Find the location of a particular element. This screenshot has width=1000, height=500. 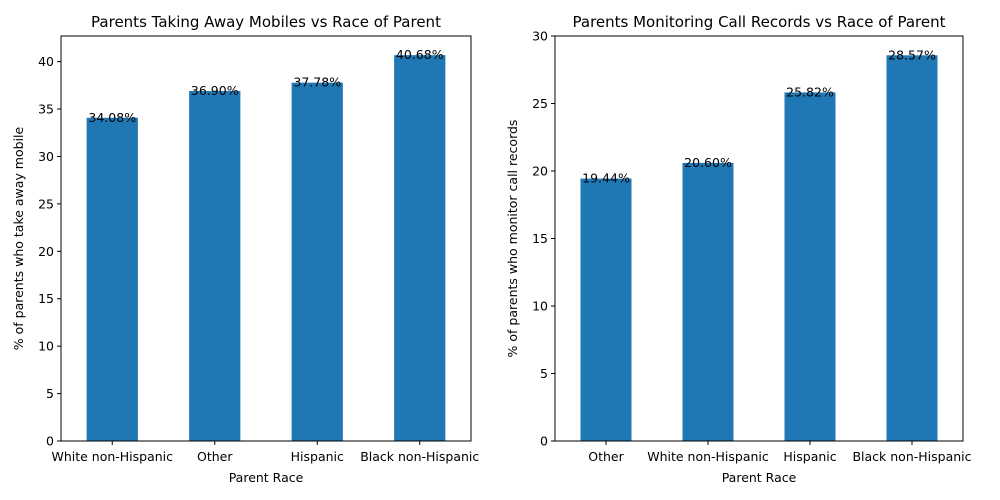

chart-1-x-tick-label-1: White non-Hispanic is located at coordinates (112, 456).